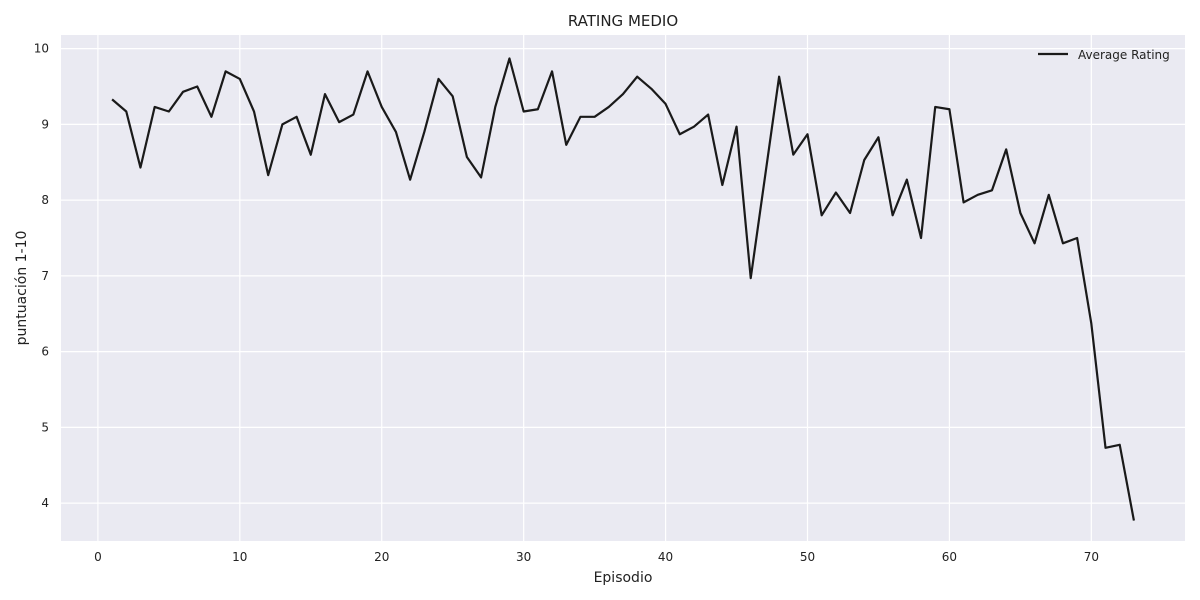 Image resolution: width=1200 pixels, height=600 pixels. Describe the element at coordinates (45, 503) in the screenshot. I see `y-tick-label: 4` at that location.